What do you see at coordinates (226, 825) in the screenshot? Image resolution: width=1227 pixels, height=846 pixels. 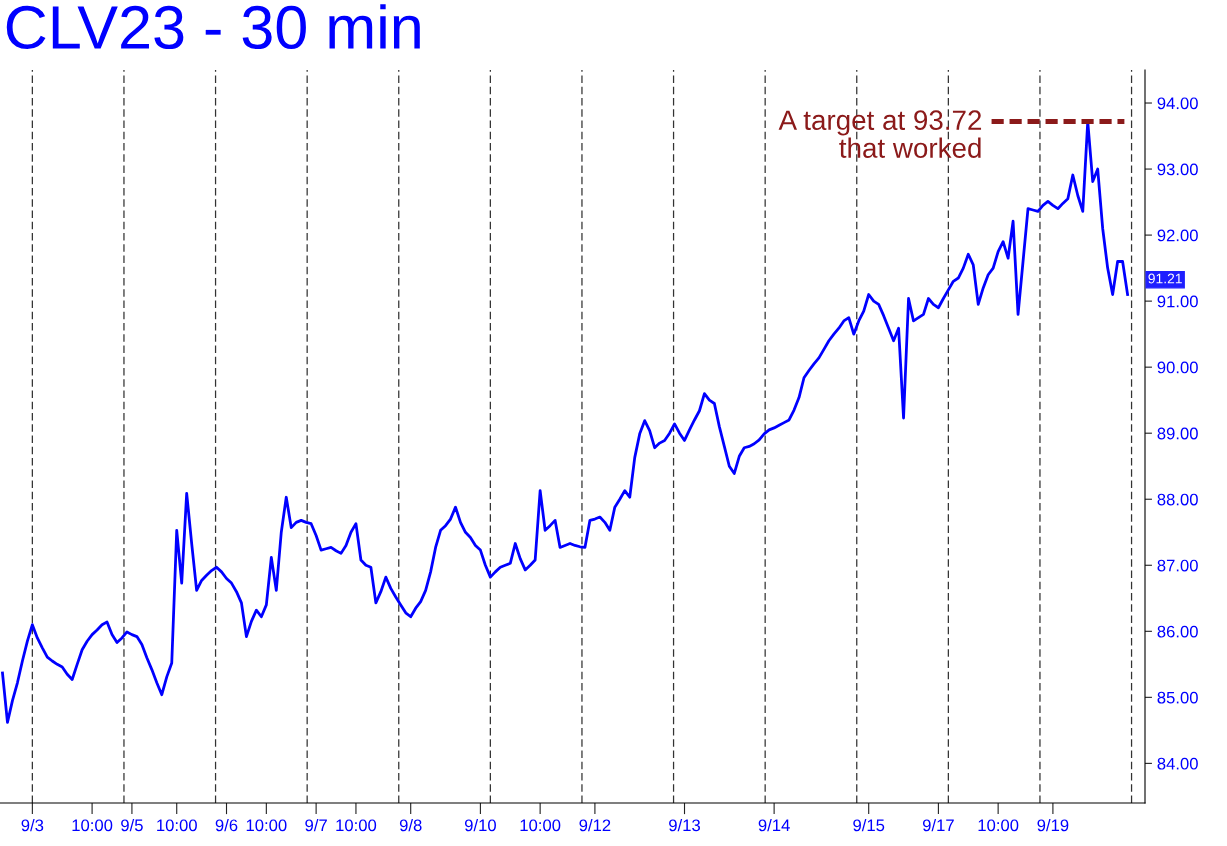 I see `x-tick-label: 9/6` at bounding box center [226, 825].